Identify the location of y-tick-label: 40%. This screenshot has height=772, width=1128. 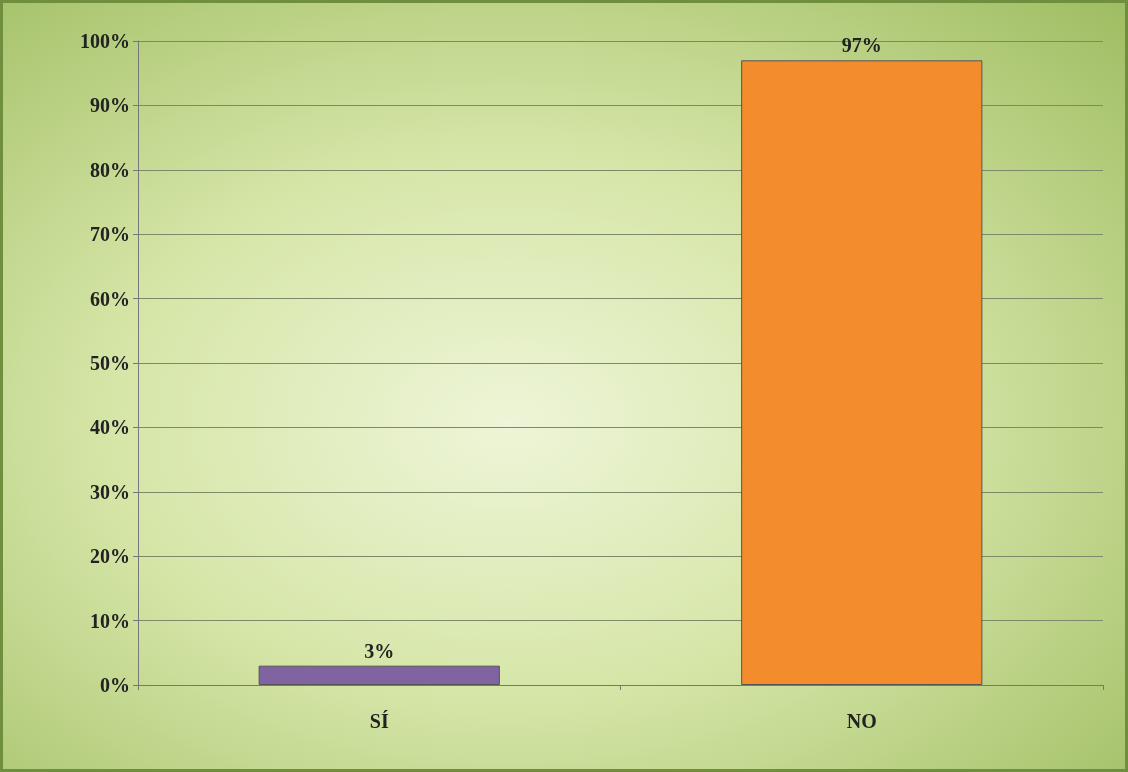
(110, 427).